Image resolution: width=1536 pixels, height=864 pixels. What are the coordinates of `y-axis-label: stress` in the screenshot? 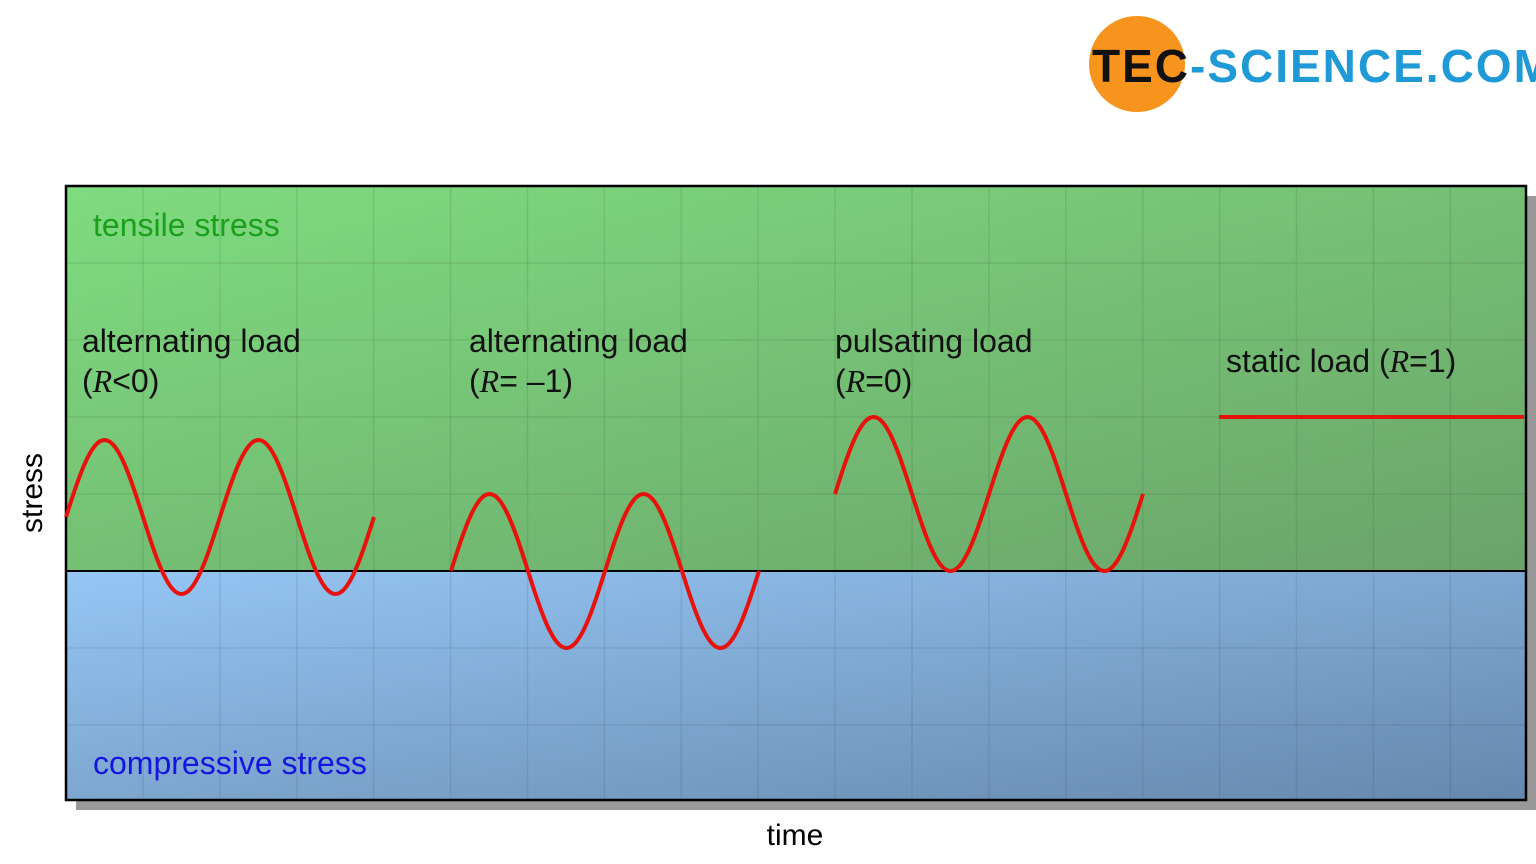 It's located at (32, 493).